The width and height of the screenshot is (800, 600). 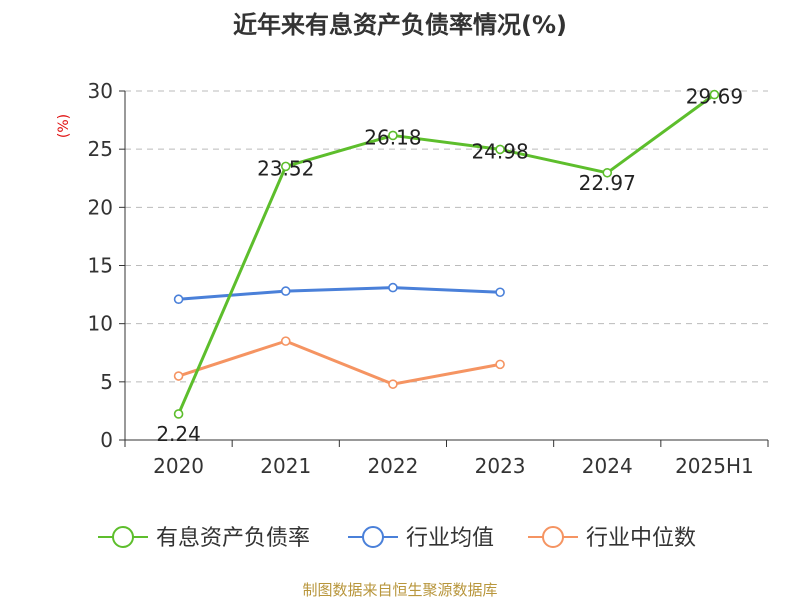 What do you see at coordinates (285, 466) in the screenshot?
I see `x-tick-label: 2021` at bounding box center [285, 466].